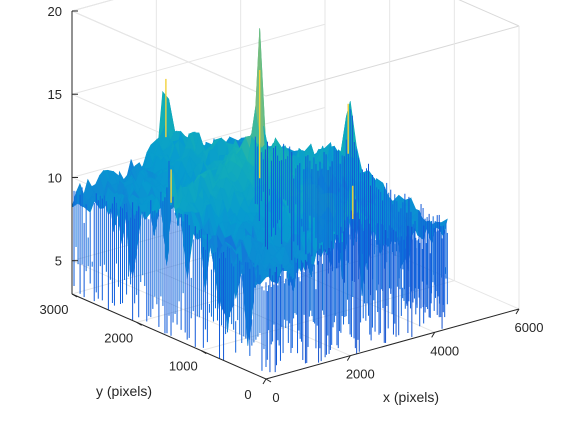 The height and width of the screenshot is (428, 568). What do you see at coordinates (55, 178) in the screenshot?
I see `z-tick-label: 10` at bounding box center [55, 178].